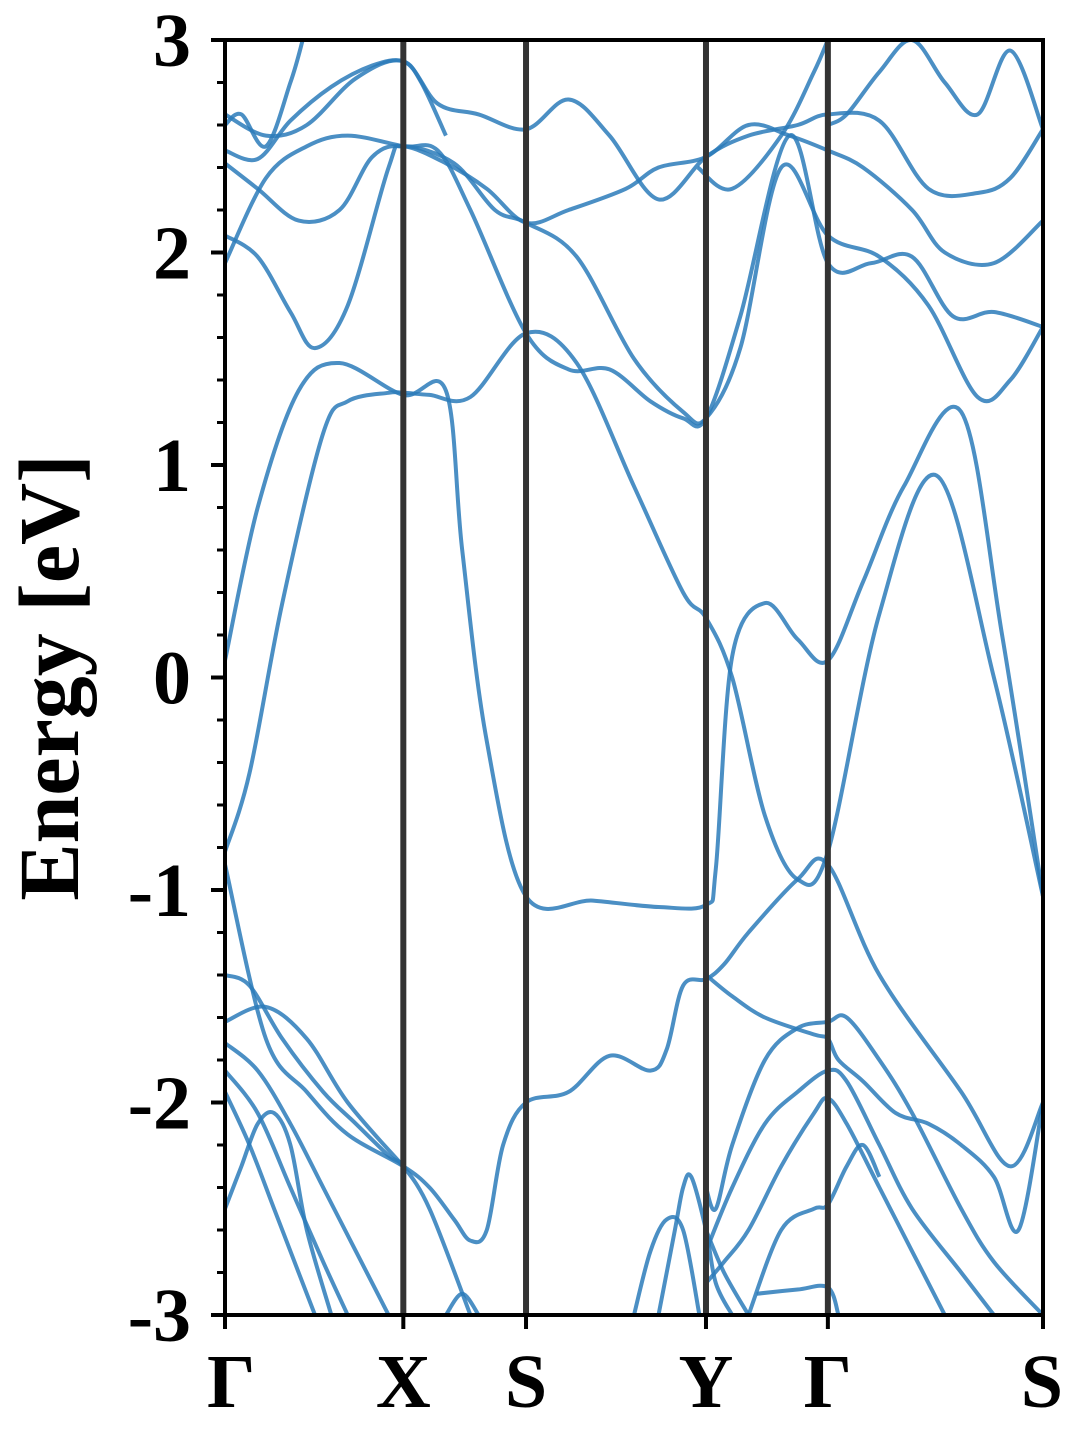 This screenshot has height=1440, width=1080. I want to click on kpoint-label: X, so click(403, 1382).